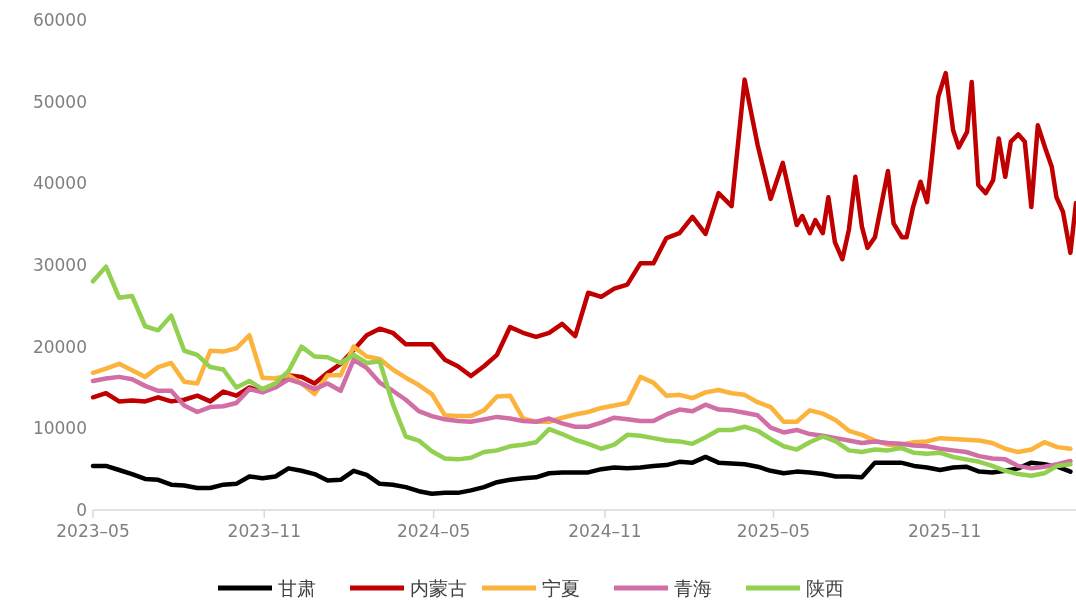 The height and width of the screenshot is (600, 1076). What do you see at coordinates (693, 588) in the screenshot?
I see `legend-label: 青海` at bounding box center [693, 588].